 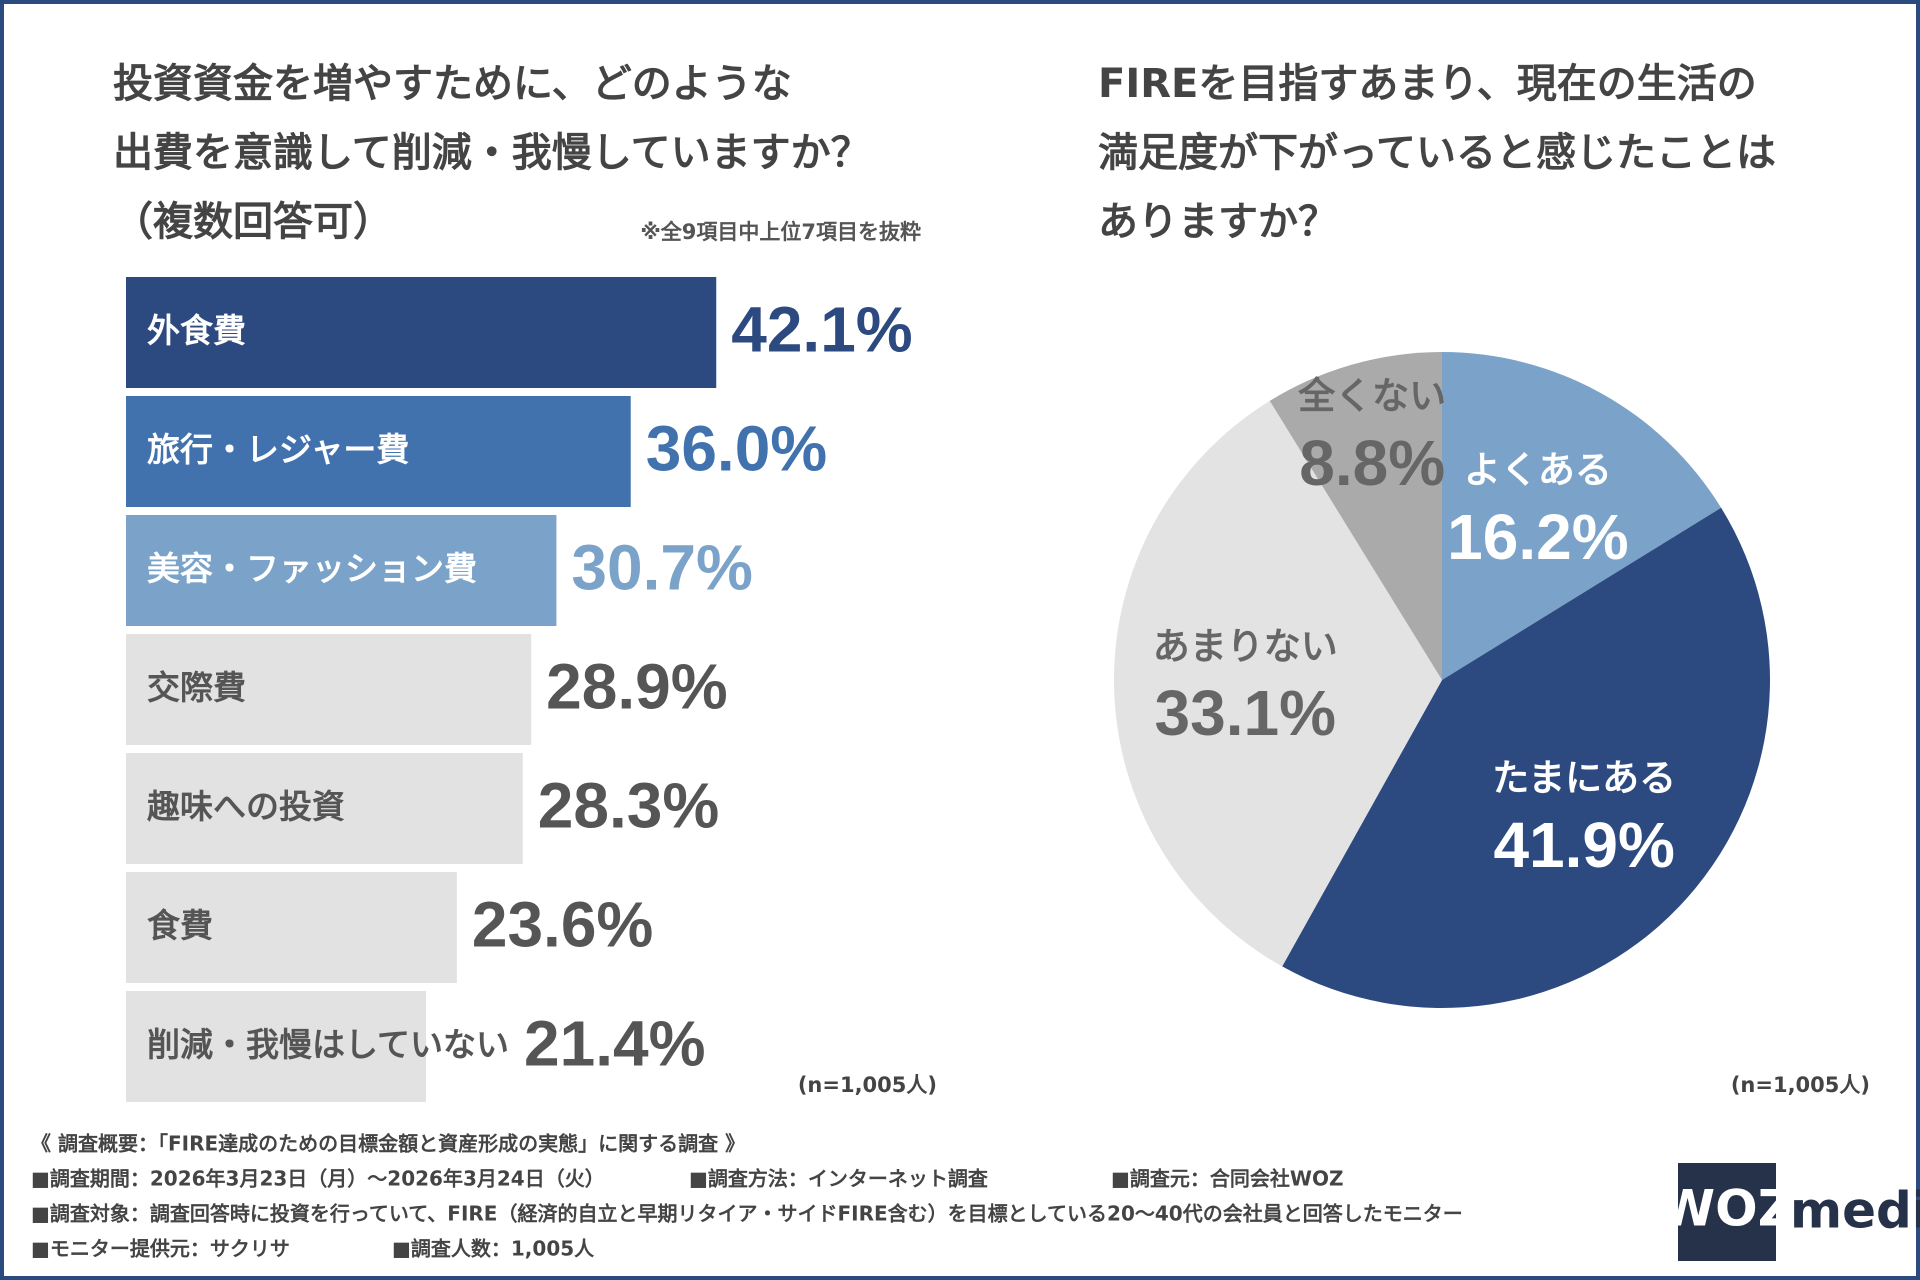 I want to click on chart-title: ありますか？, so click(x=1218, y=222).